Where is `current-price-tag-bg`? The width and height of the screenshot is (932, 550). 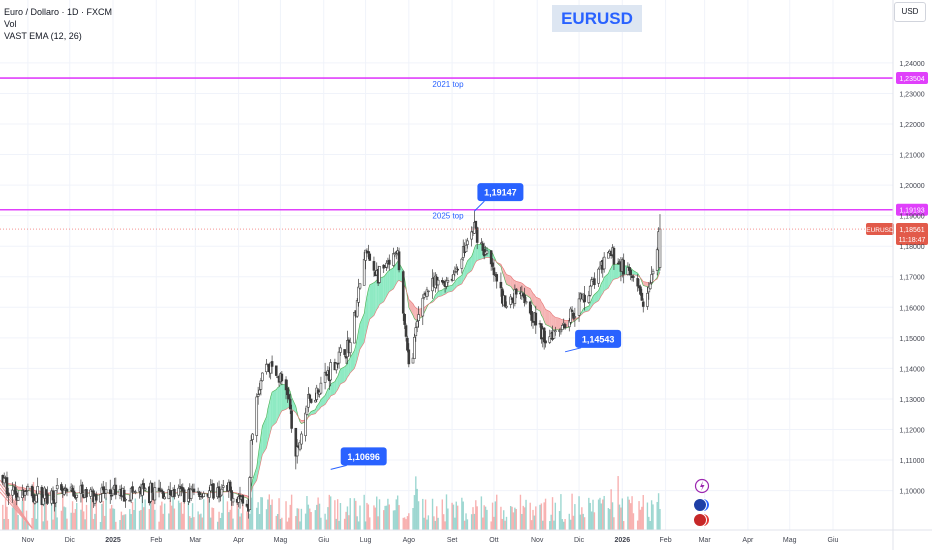
current-price-tag-bg is located at coordinates (912, 234).